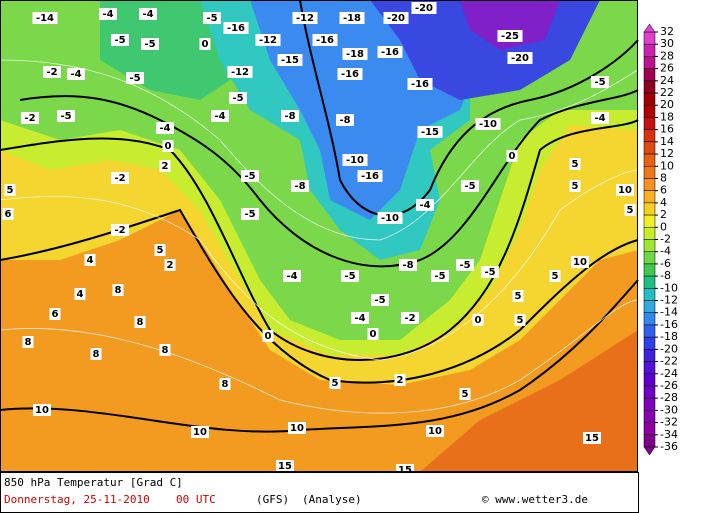 This screenshot has height=513, width=704. What do you see at coordinates (77, 499) in the screenshot?
I see `date: Donnerstag, 25-11-2010` at bounding box center [77, 499].